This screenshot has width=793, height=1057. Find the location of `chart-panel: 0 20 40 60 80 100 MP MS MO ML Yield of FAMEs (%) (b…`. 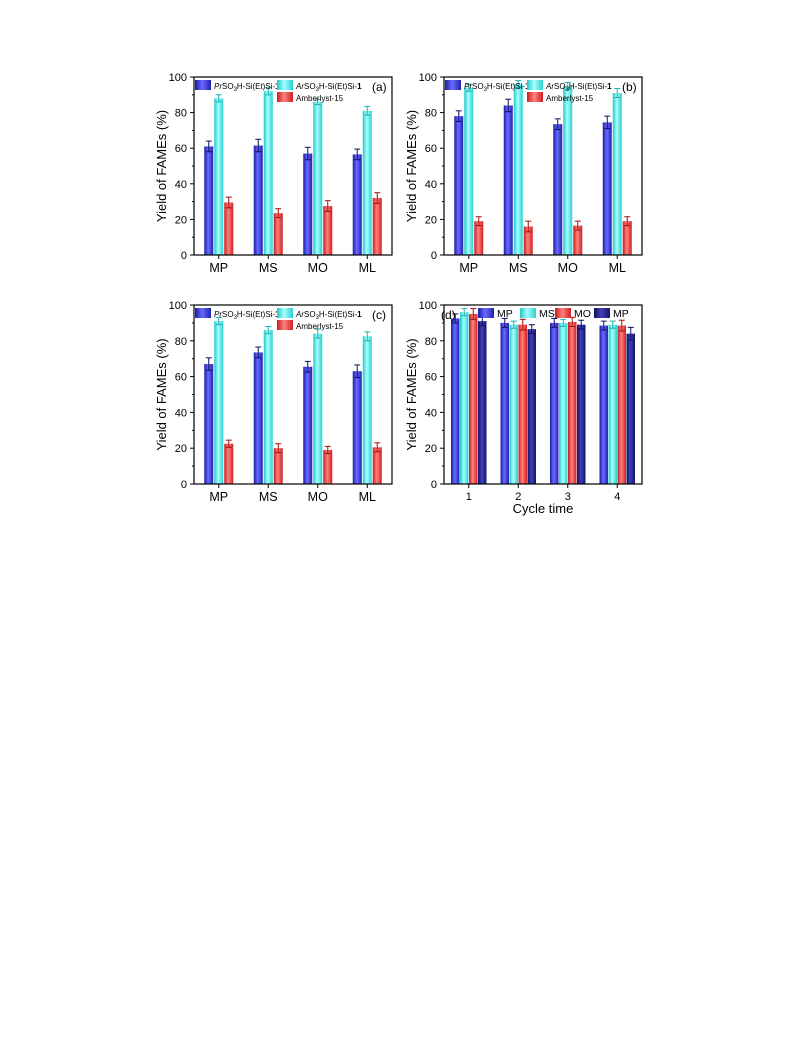

chart-panel: 0 20 40 60 80 100 MP MS MO ML Yield of FAMEs (%) (b… is located at coordinates (523, 173).